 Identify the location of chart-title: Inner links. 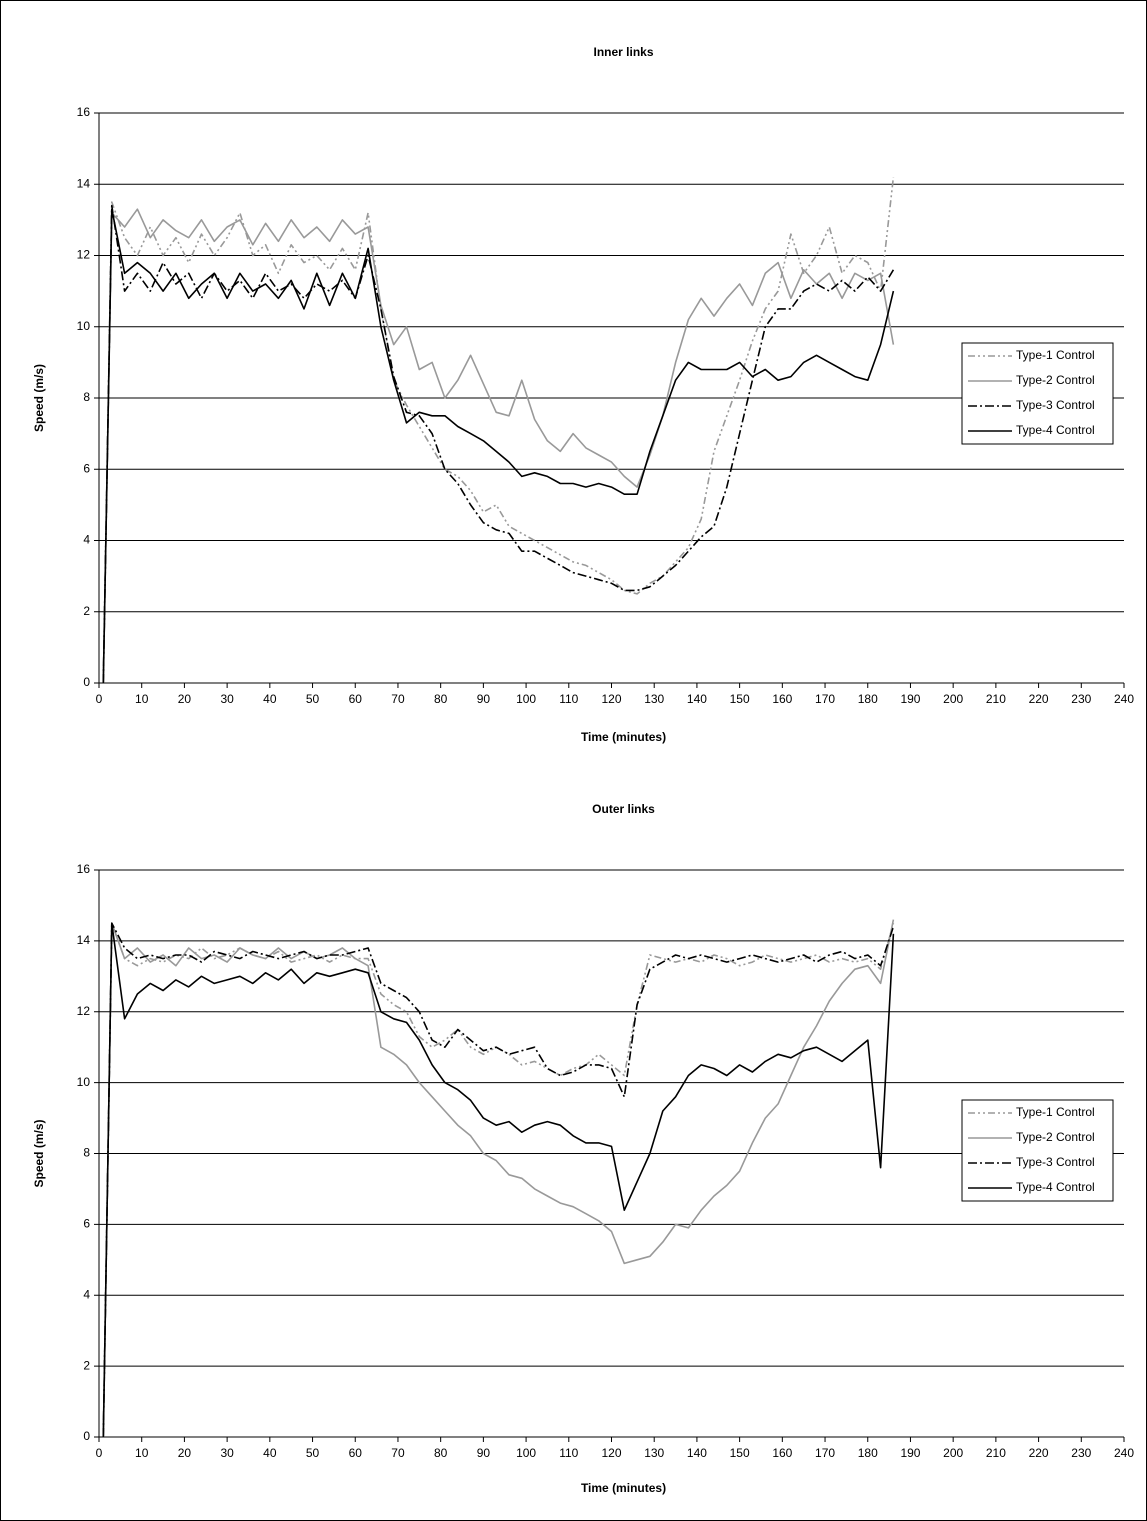
(623, 52).